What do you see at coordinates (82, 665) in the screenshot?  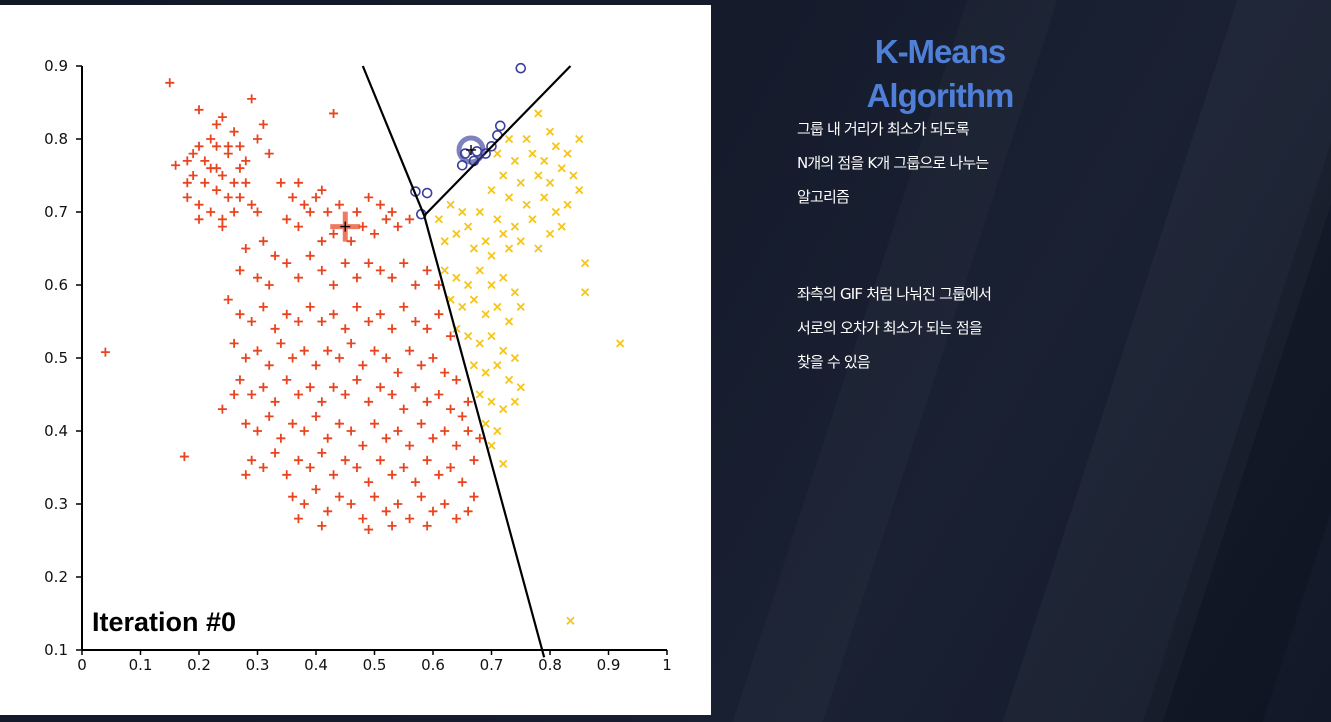 I see `x-tick-label: 0` at bounding box center [82, 665].